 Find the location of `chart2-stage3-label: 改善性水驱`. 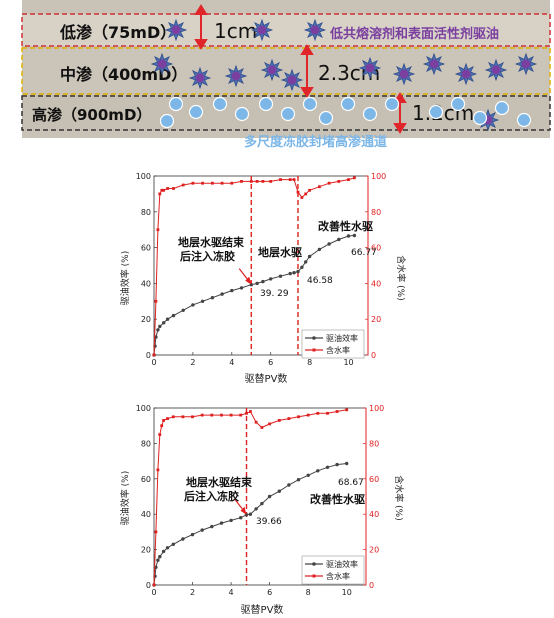

chart2-stage3-label: 改善性水驱 is located at coordinates (337, 499).